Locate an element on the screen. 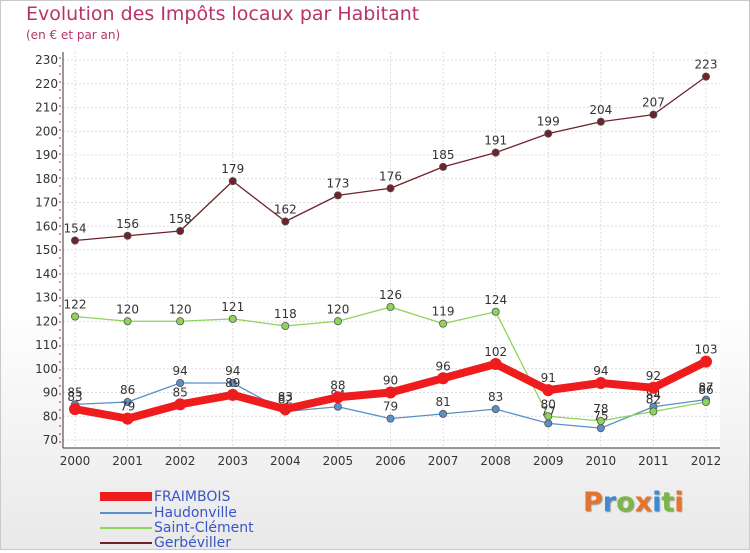  x-tick-label: 2008 is located at coordinates (495, 461).